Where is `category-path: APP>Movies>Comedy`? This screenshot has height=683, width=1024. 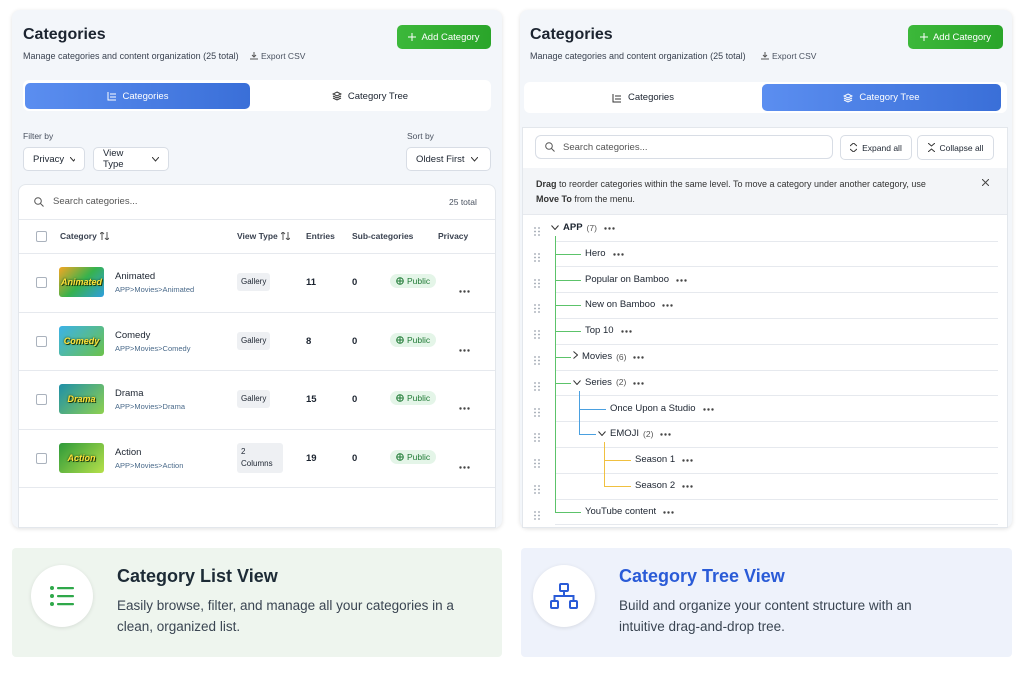 category-path: APP>Movies>Comedy is located at coordinates (153, 348).